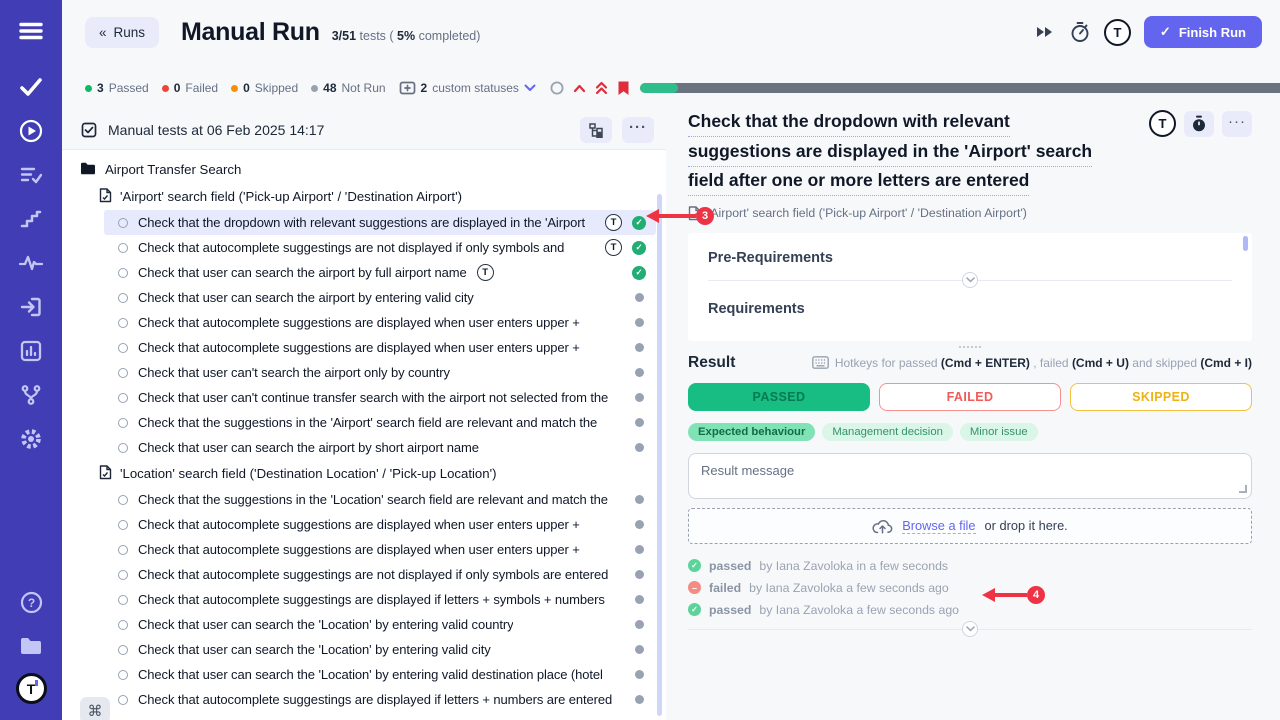 Image resolution: width=1280 pixels, height=720 pixels. What do you see at coordinates (1199, 123) in the screenshot?
I see `timer-button` at bounding box center [1199, 123].